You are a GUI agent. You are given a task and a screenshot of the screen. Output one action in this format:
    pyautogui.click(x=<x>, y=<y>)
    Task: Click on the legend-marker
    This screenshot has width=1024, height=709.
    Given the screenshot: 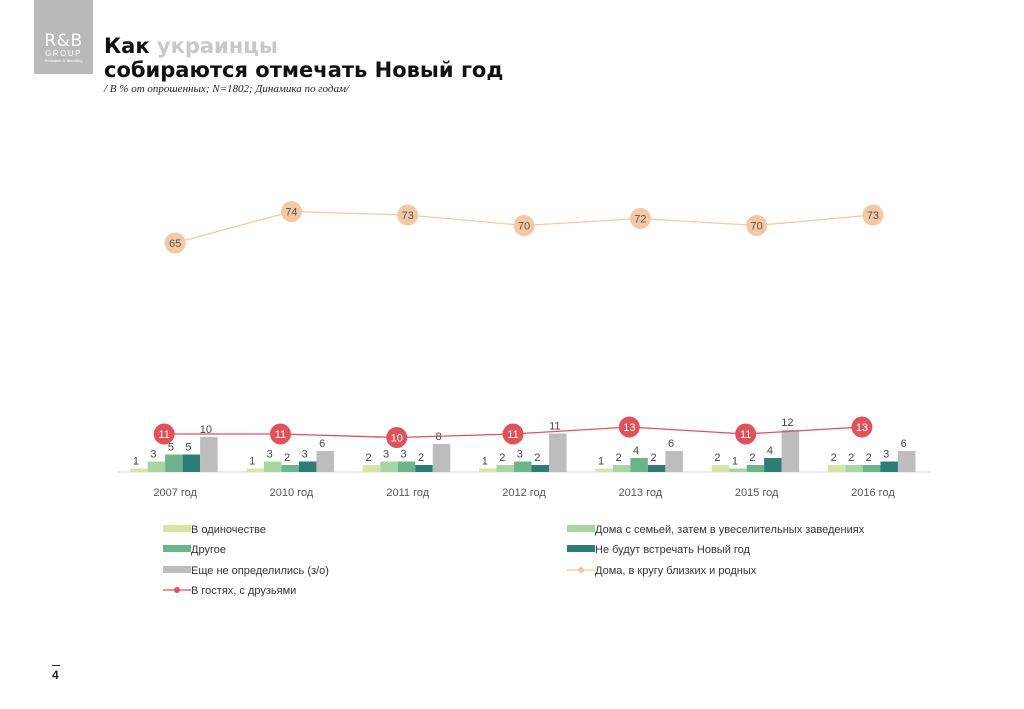 What is the action you would take?
    pyautogui.click(x=177, y=590)
    